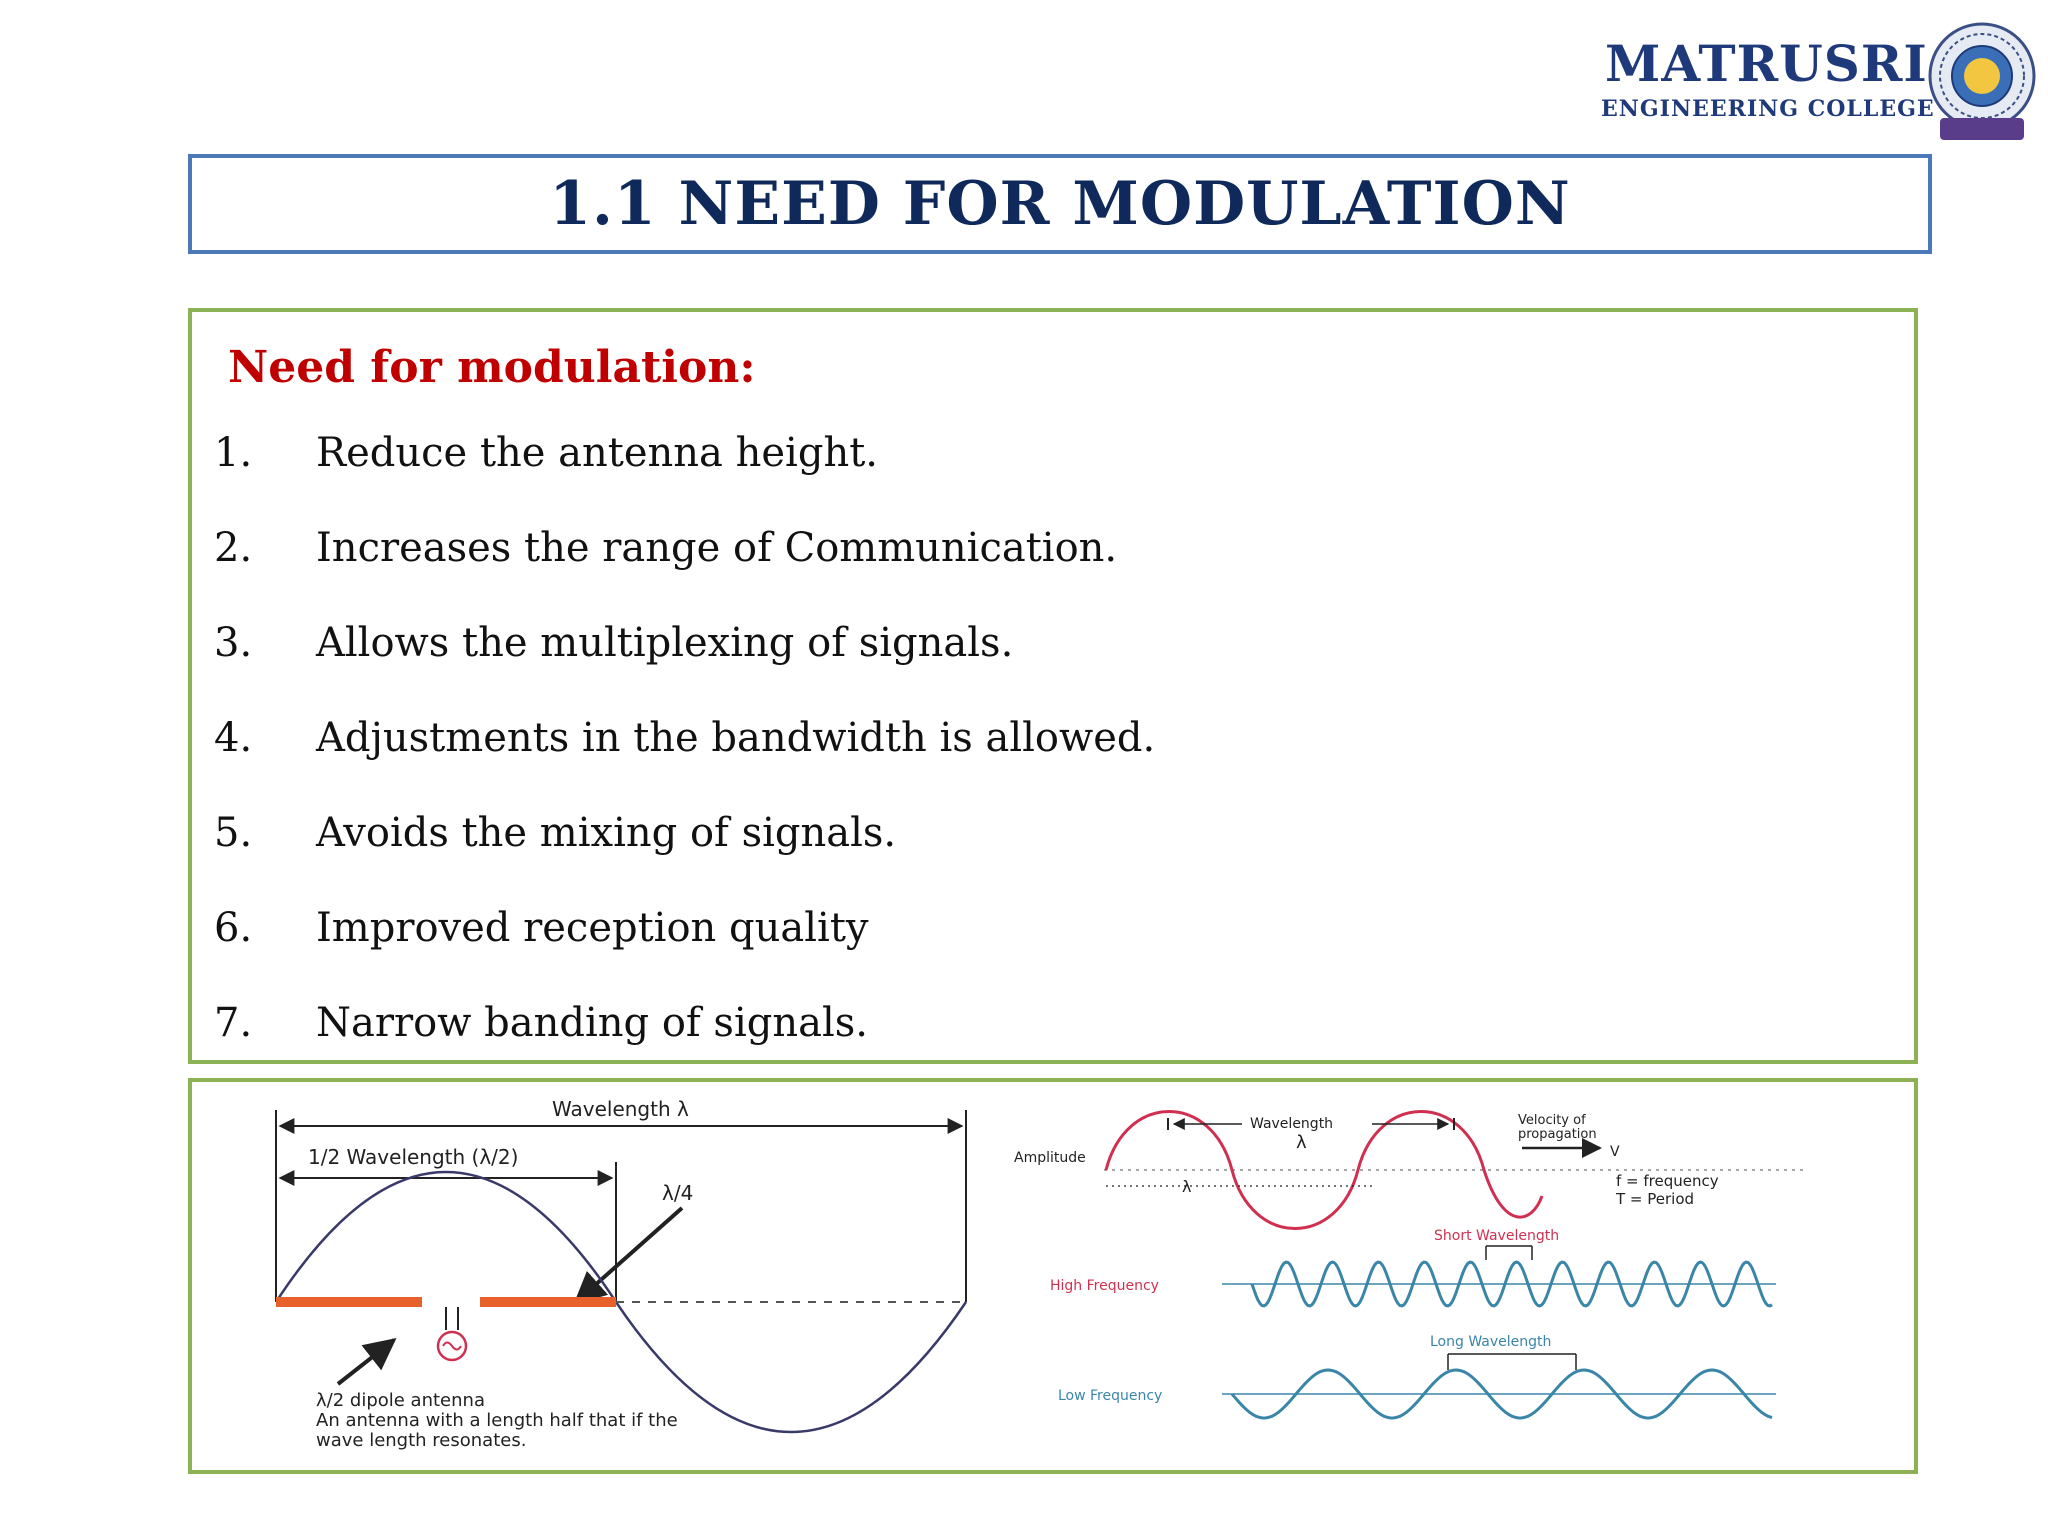  What do you see at coordinates (736, 738) in the screenshot?
I see `item-text: Adjustments in the bandwidth is allowed.` at bounding box center [736, 738].